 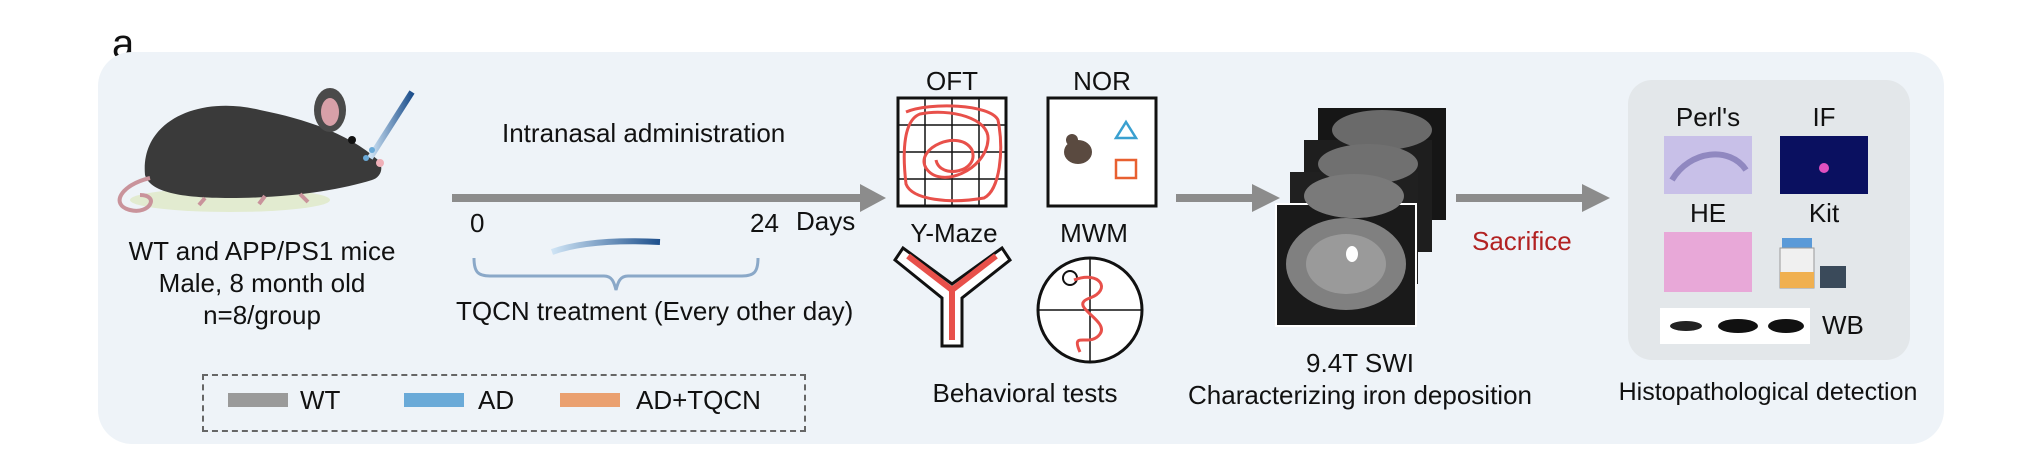 What do you see at coordinates (1708, 213) in the screenshot?
I see `histo-label-he: HE` at bounding box center [1708, 213].